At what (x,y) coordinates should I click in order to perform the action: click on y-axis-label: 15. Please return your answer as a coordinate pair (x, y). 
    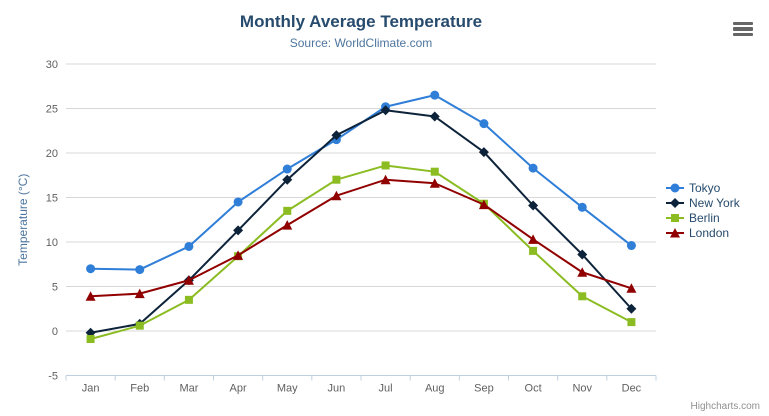
    Looking at the image, I should click on (52, 199).